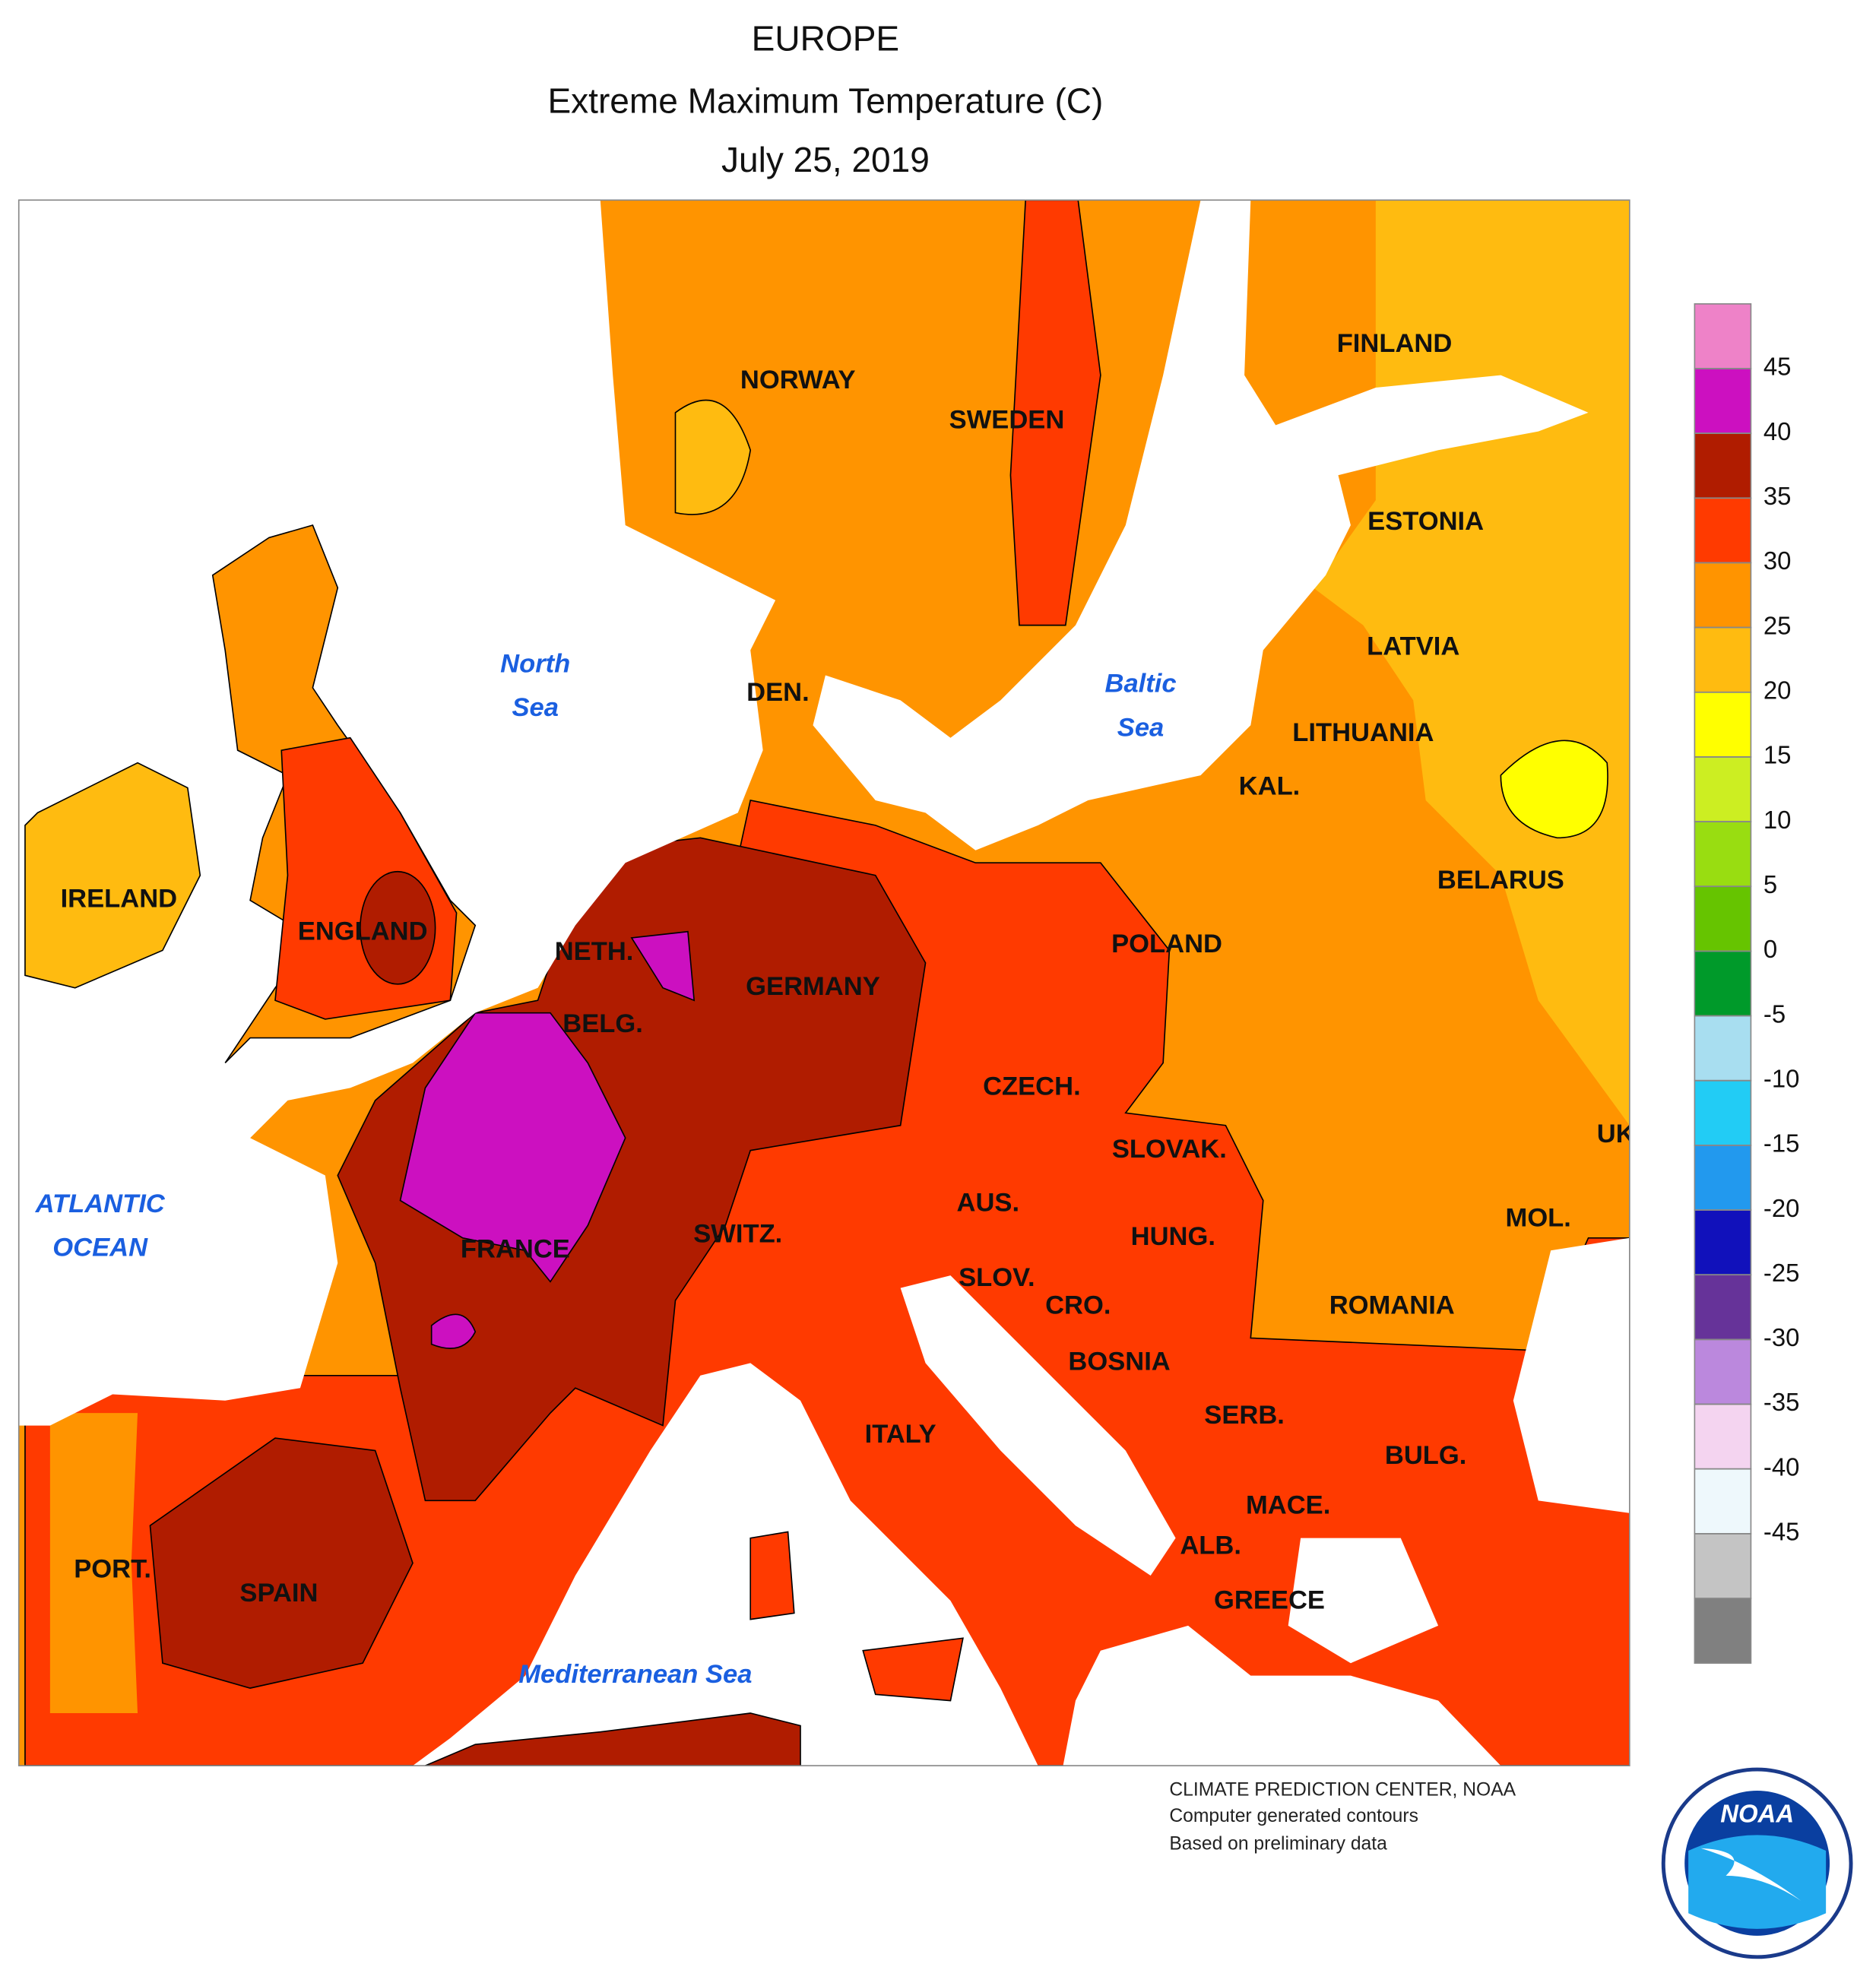 The width and height of the screenshot is (1876, 1967). Describe the element at coordinates (1140, 684) in the screenshot. I see `water-label: Baltic` at that location.